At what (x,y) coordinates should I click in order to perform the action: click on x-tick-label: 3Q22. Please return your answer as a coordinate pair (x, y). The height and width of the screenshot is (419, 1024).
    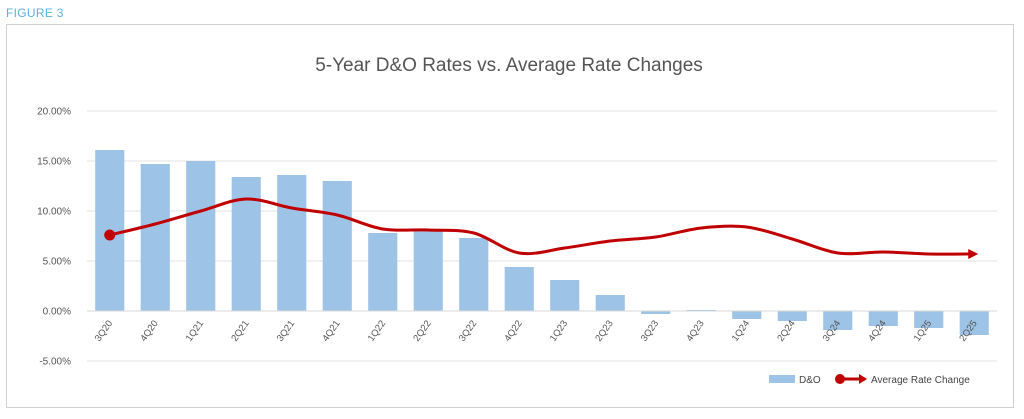
    Looking at the image, I should click on (468, 330).